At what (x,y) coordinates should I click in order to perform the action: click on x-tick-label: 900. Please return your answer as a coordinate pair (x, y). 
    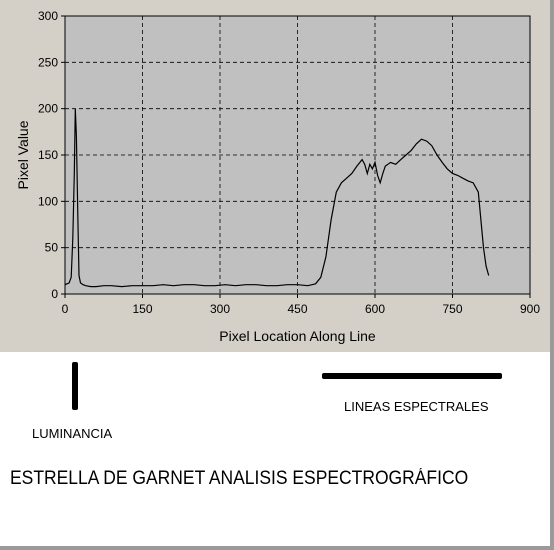
    Looking at the image, I should click on (530, 309).